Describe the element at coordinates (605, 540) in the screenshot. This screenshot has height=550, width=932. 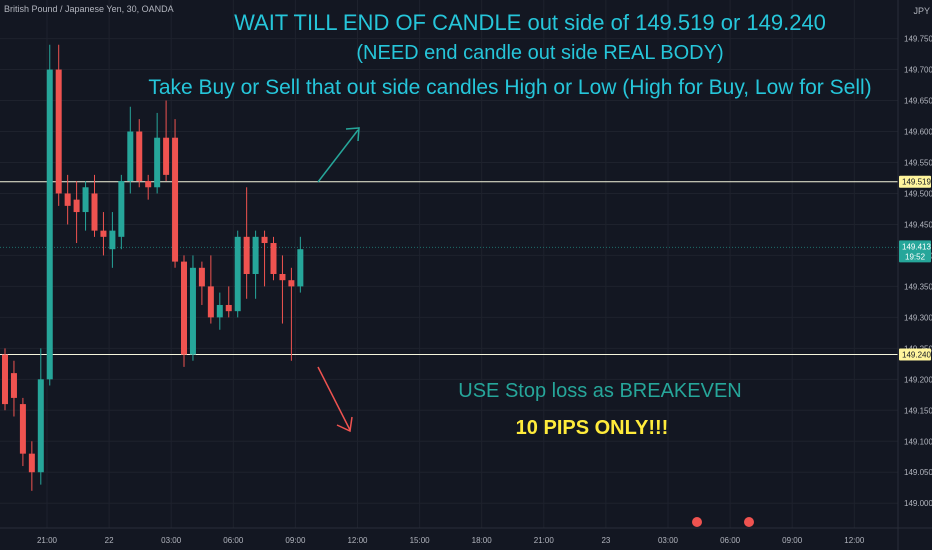
I see `time-tick-label: 23` at that location.